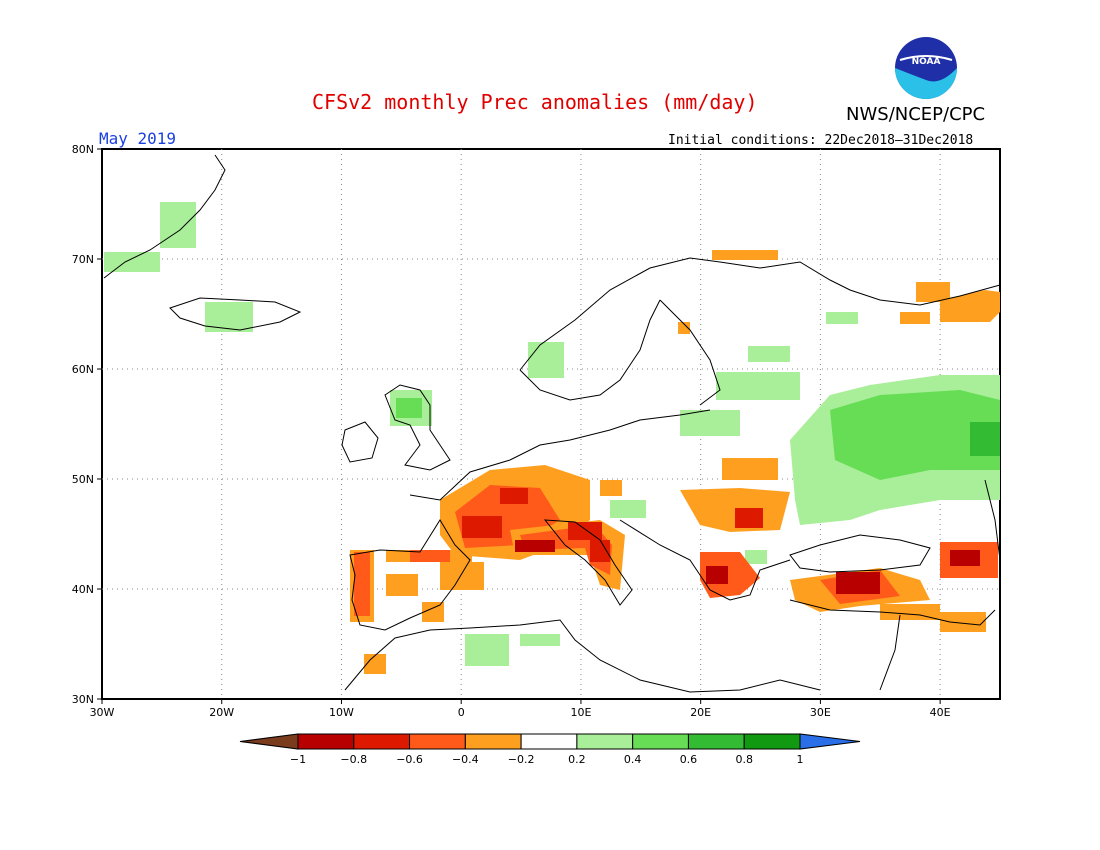 This screenshot has width=1100, height=850. What do you see at coordinates (269, 741) in the screenshot?
I see `colorbar-low-arrow` at bounding box center [269, 741].